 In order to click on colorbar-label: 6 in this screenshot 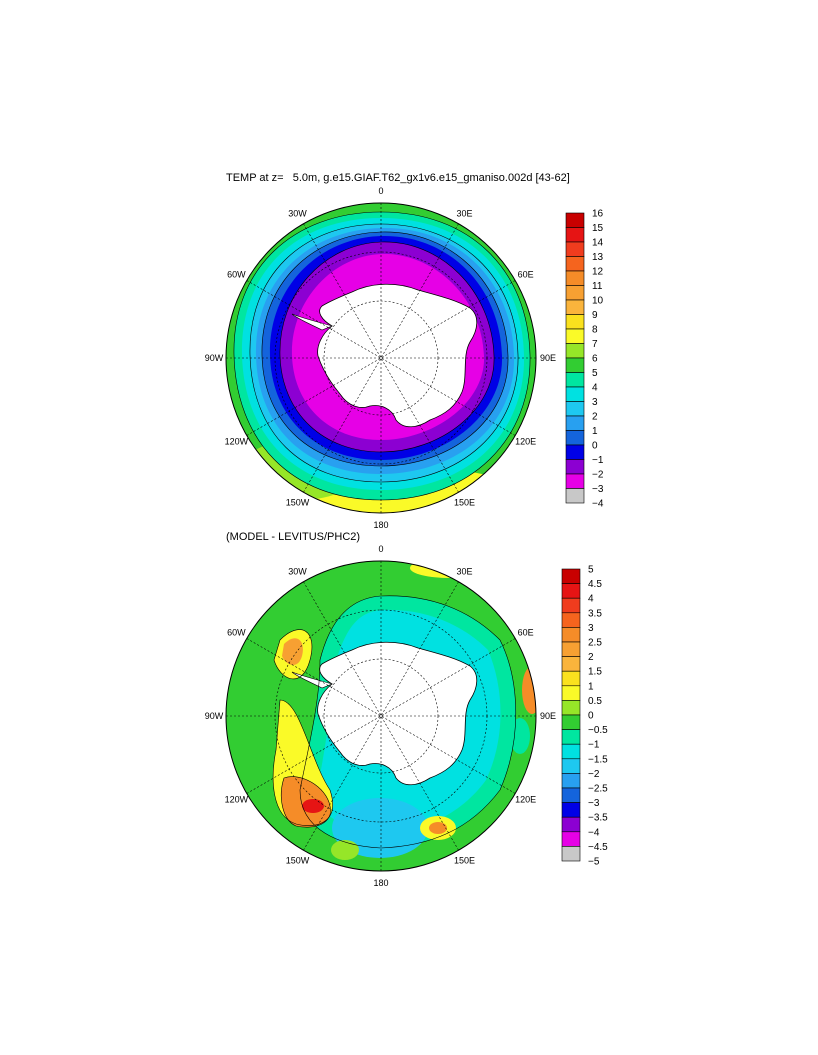, I will do `click(595, 359)`.